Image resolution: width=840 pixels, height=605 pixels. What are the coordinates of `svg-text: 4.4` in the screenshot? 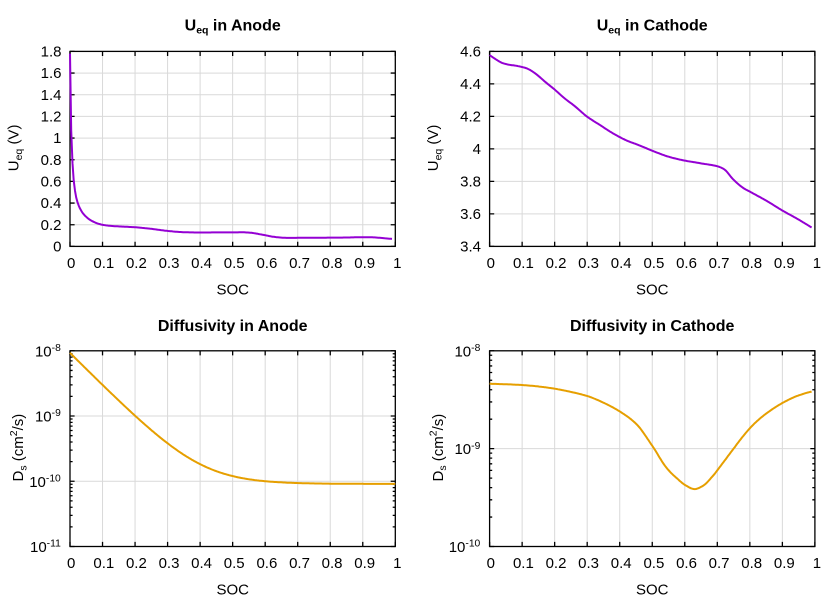 It's located at (470, 84).